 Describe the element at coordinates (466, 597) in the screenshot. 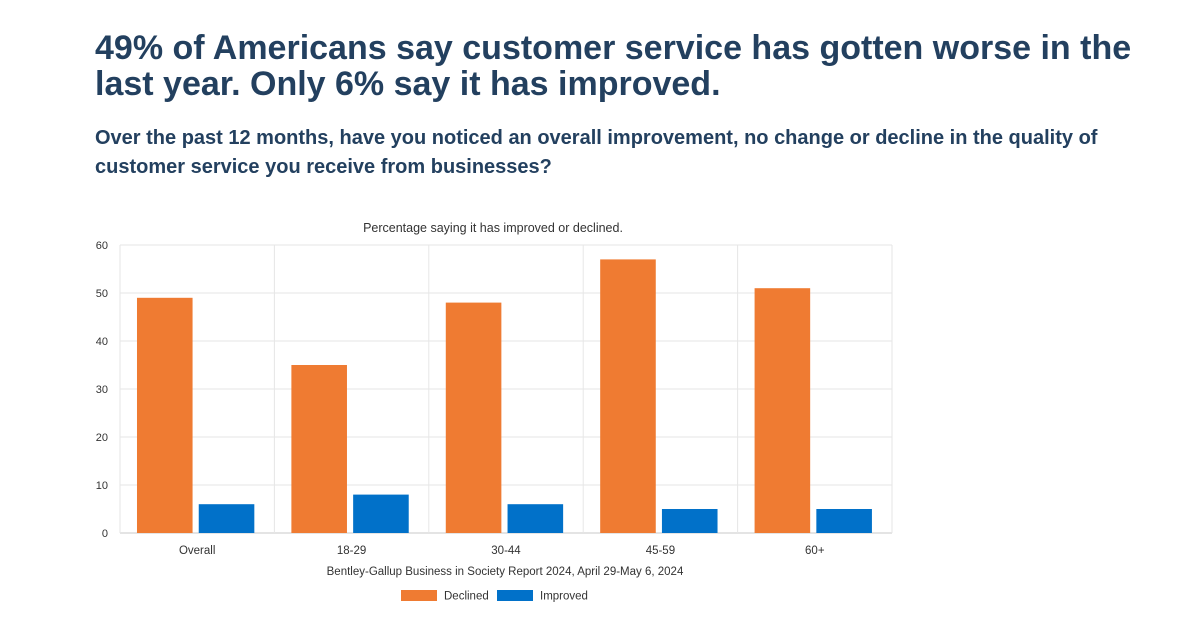

I see `legend-label-declined: Declined` at that location.